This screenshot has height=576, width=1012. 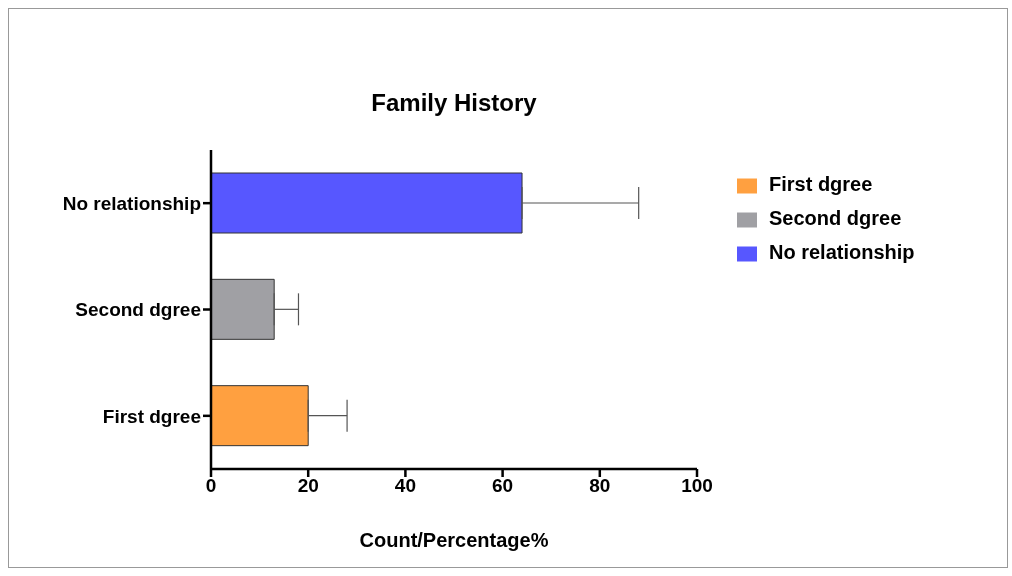 I want to click on x-tick-label: 60, so click(x=503, y=486).